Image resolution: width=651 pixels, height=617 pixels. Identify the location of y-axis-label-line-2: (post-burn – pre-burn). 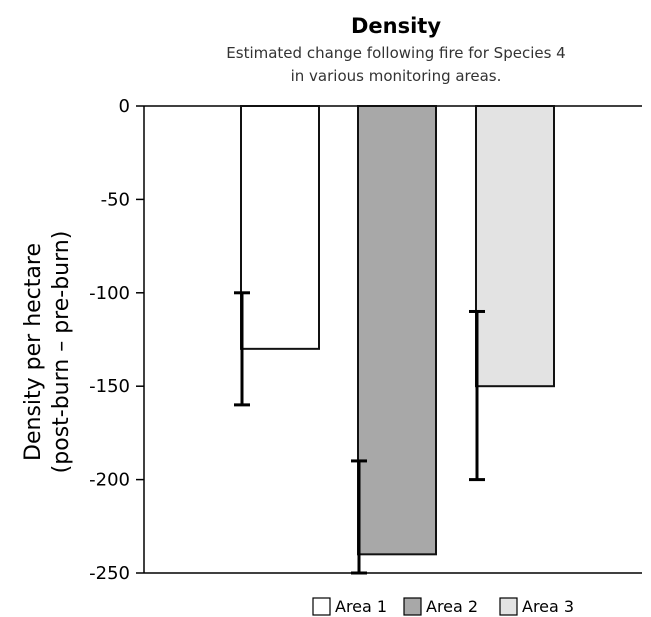
(61, 352).